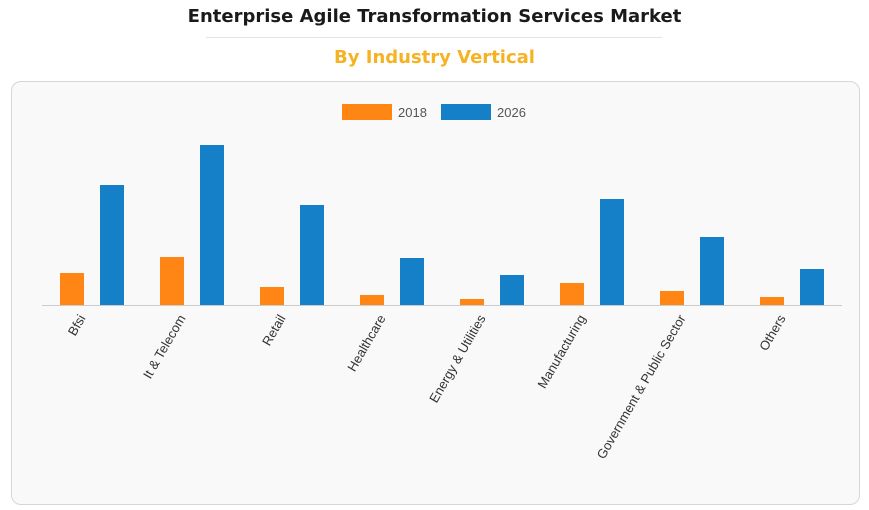 The image size is (869, 510). What do you see at coordinates (772, 301) in the screenshot?
I see `bar-2018-others` at bounding box center [772, 301].